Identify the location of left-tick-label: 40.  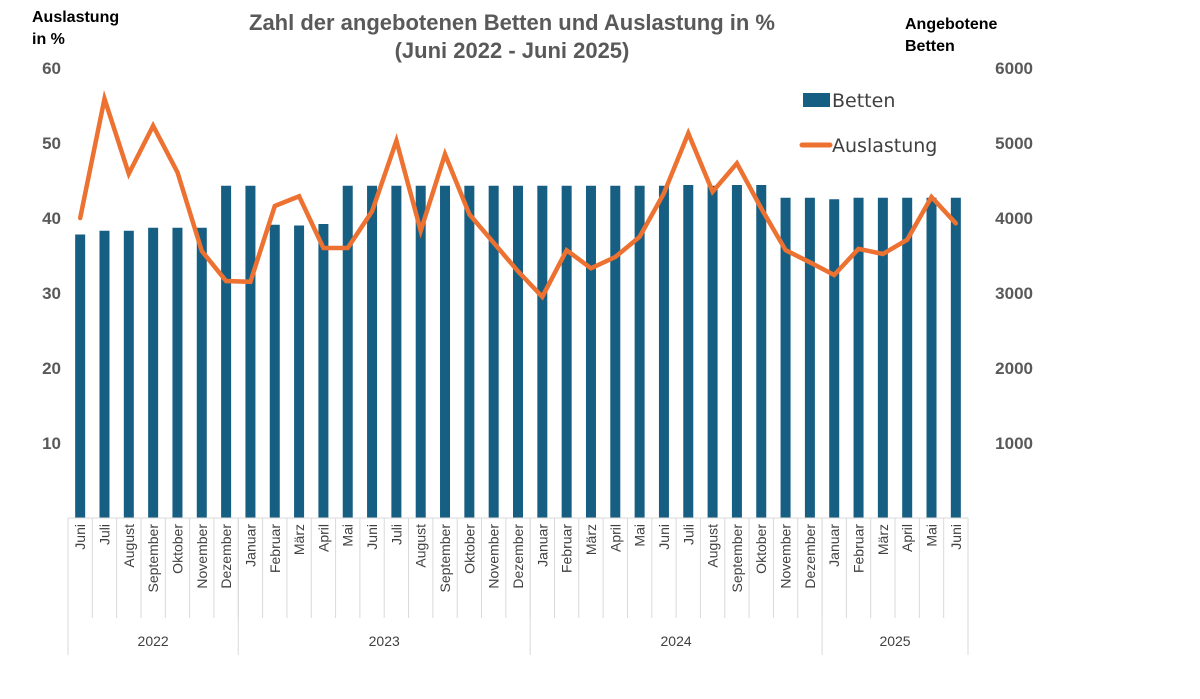
(51, 218).